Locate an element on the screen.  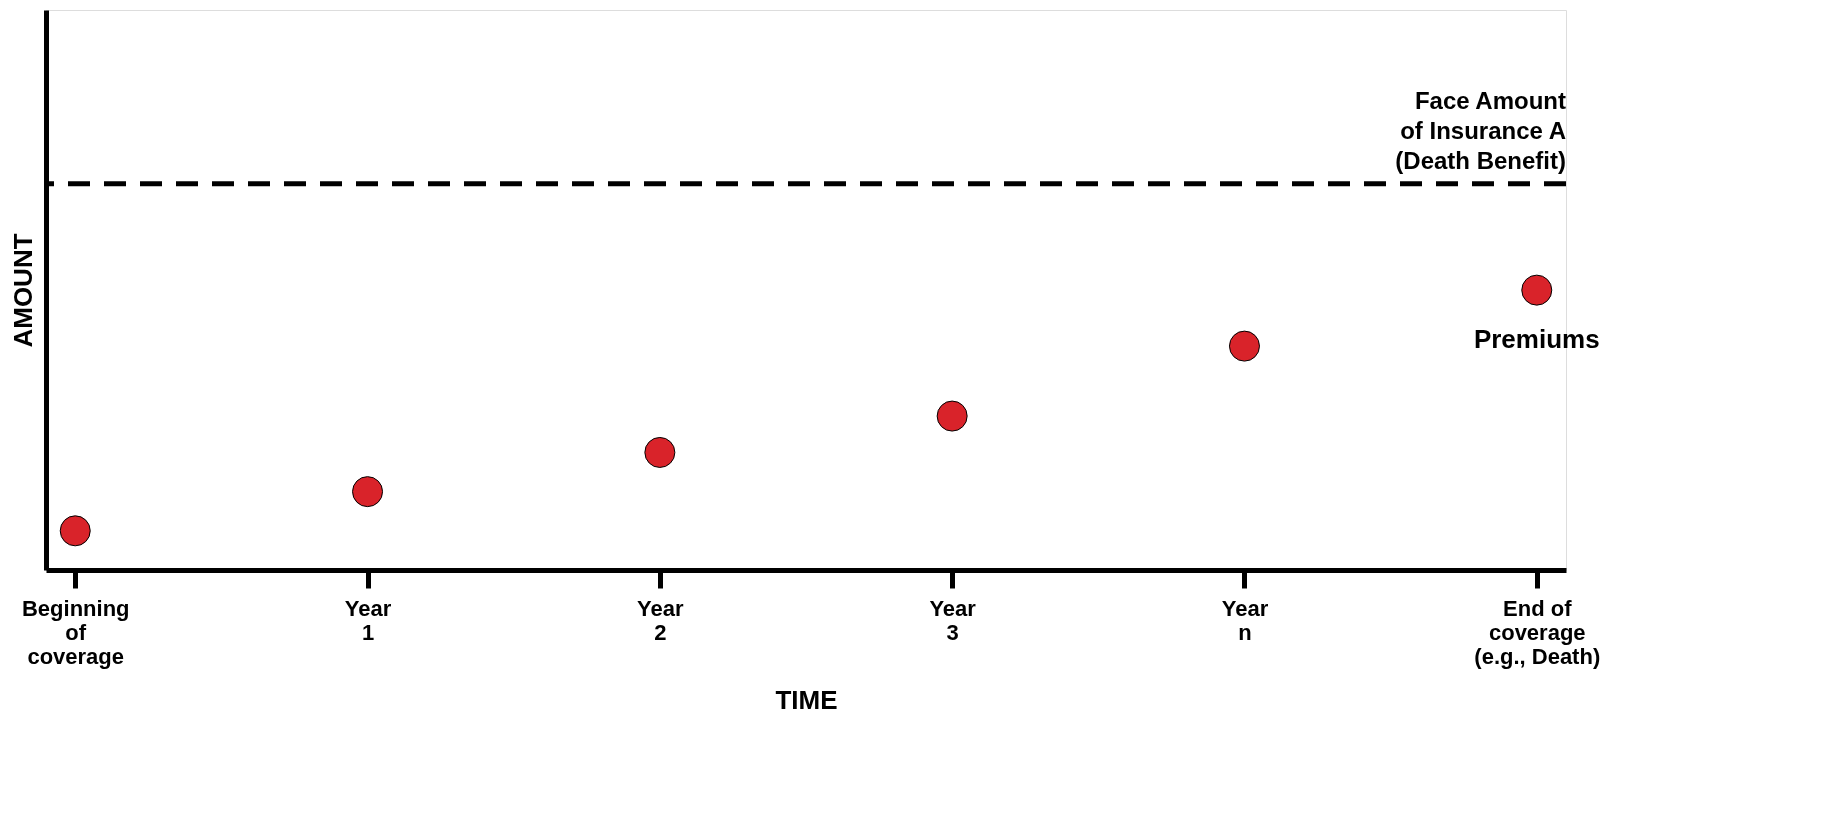
x-tick-label: End of coverage (e.g., Death) is located at coordinates (1537, 632).